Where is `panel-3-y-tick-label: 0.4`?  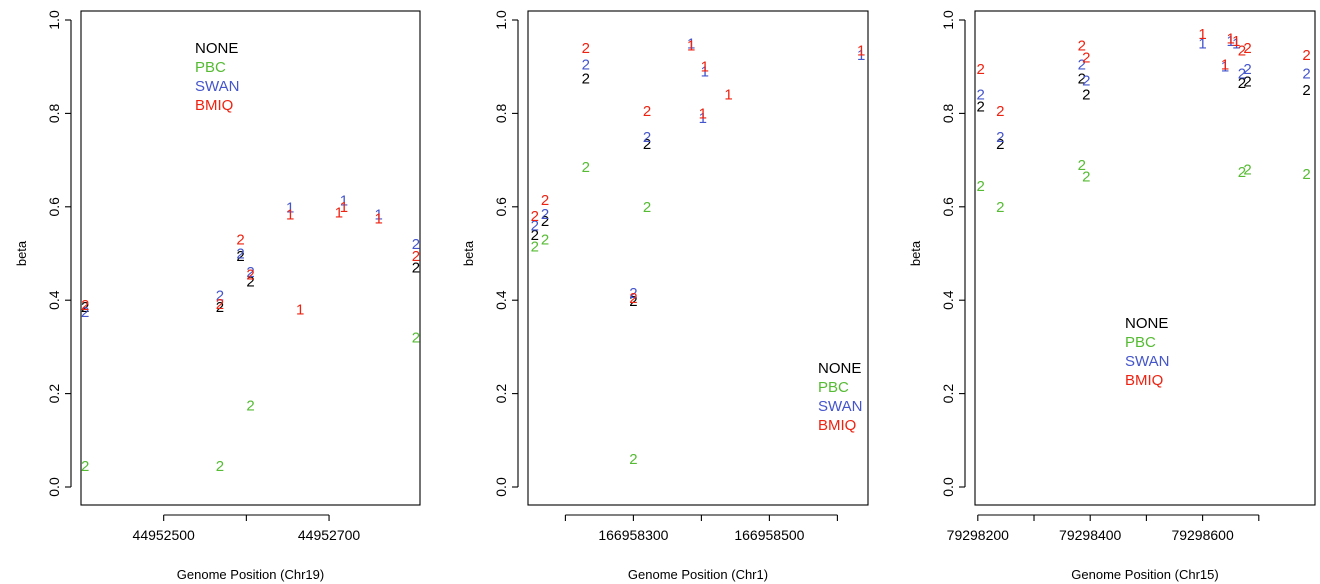
panel-3-y-tick-label: 0.4 is located at coordinates (948, 300).